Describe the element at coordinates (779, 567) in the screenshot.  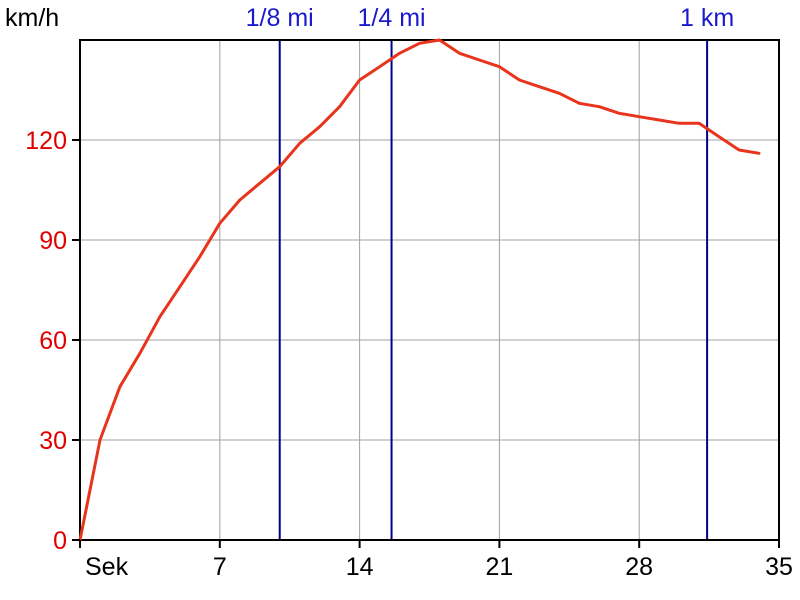
I see `x-tick-label: 35` at that location.